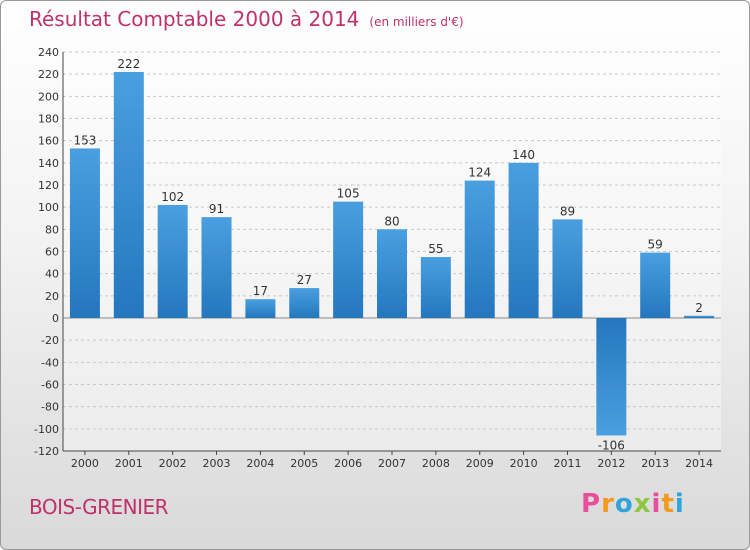 The image size is (750, 550). Describe the element at coordinates (52, 229) in the screenshot. I see `y-tick-label: 80` at that location.